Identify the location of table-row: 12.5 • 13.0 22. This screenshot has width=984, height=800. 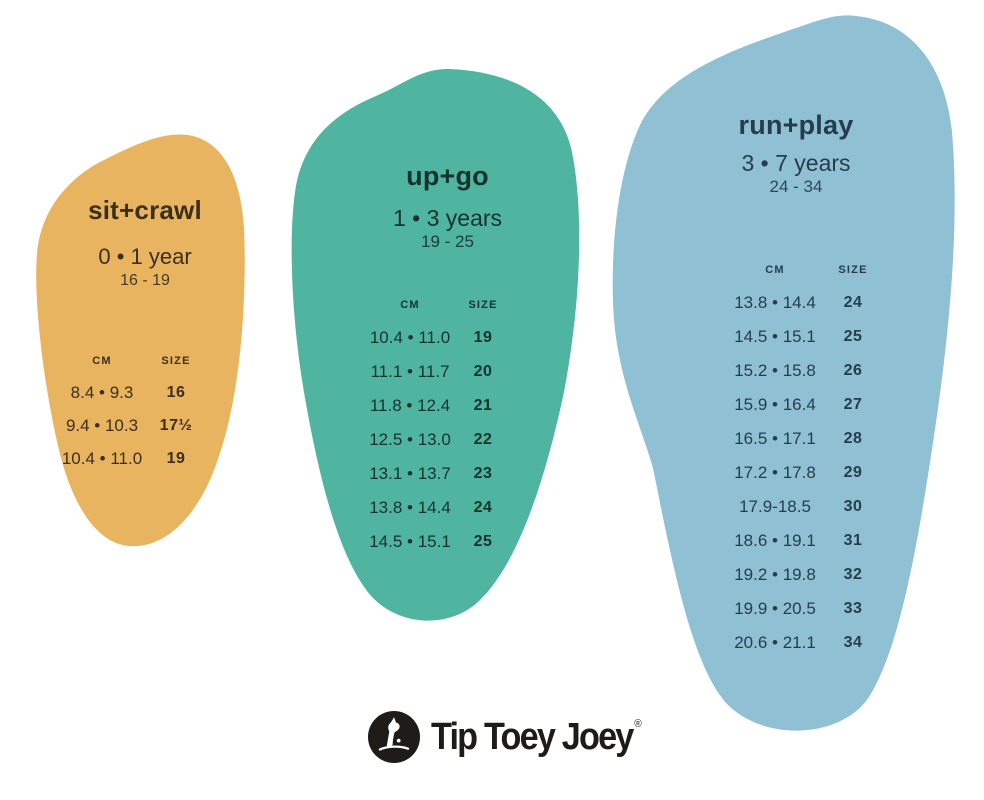
(440, 440).